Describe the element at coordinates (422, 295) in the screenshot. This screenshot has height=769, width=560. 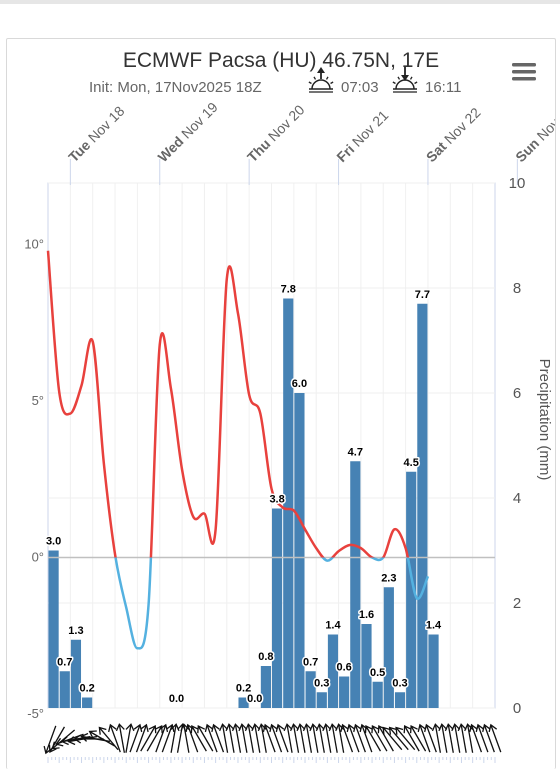
I see `precip-value-label: 7.7` at that location.